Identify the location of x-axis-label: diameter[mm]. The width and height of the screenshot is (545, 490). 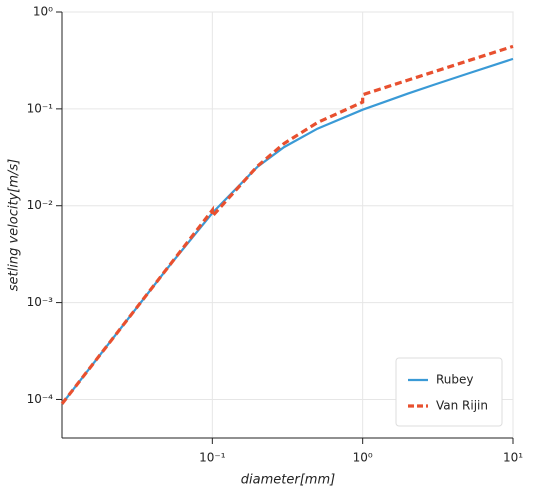
(288, 480).